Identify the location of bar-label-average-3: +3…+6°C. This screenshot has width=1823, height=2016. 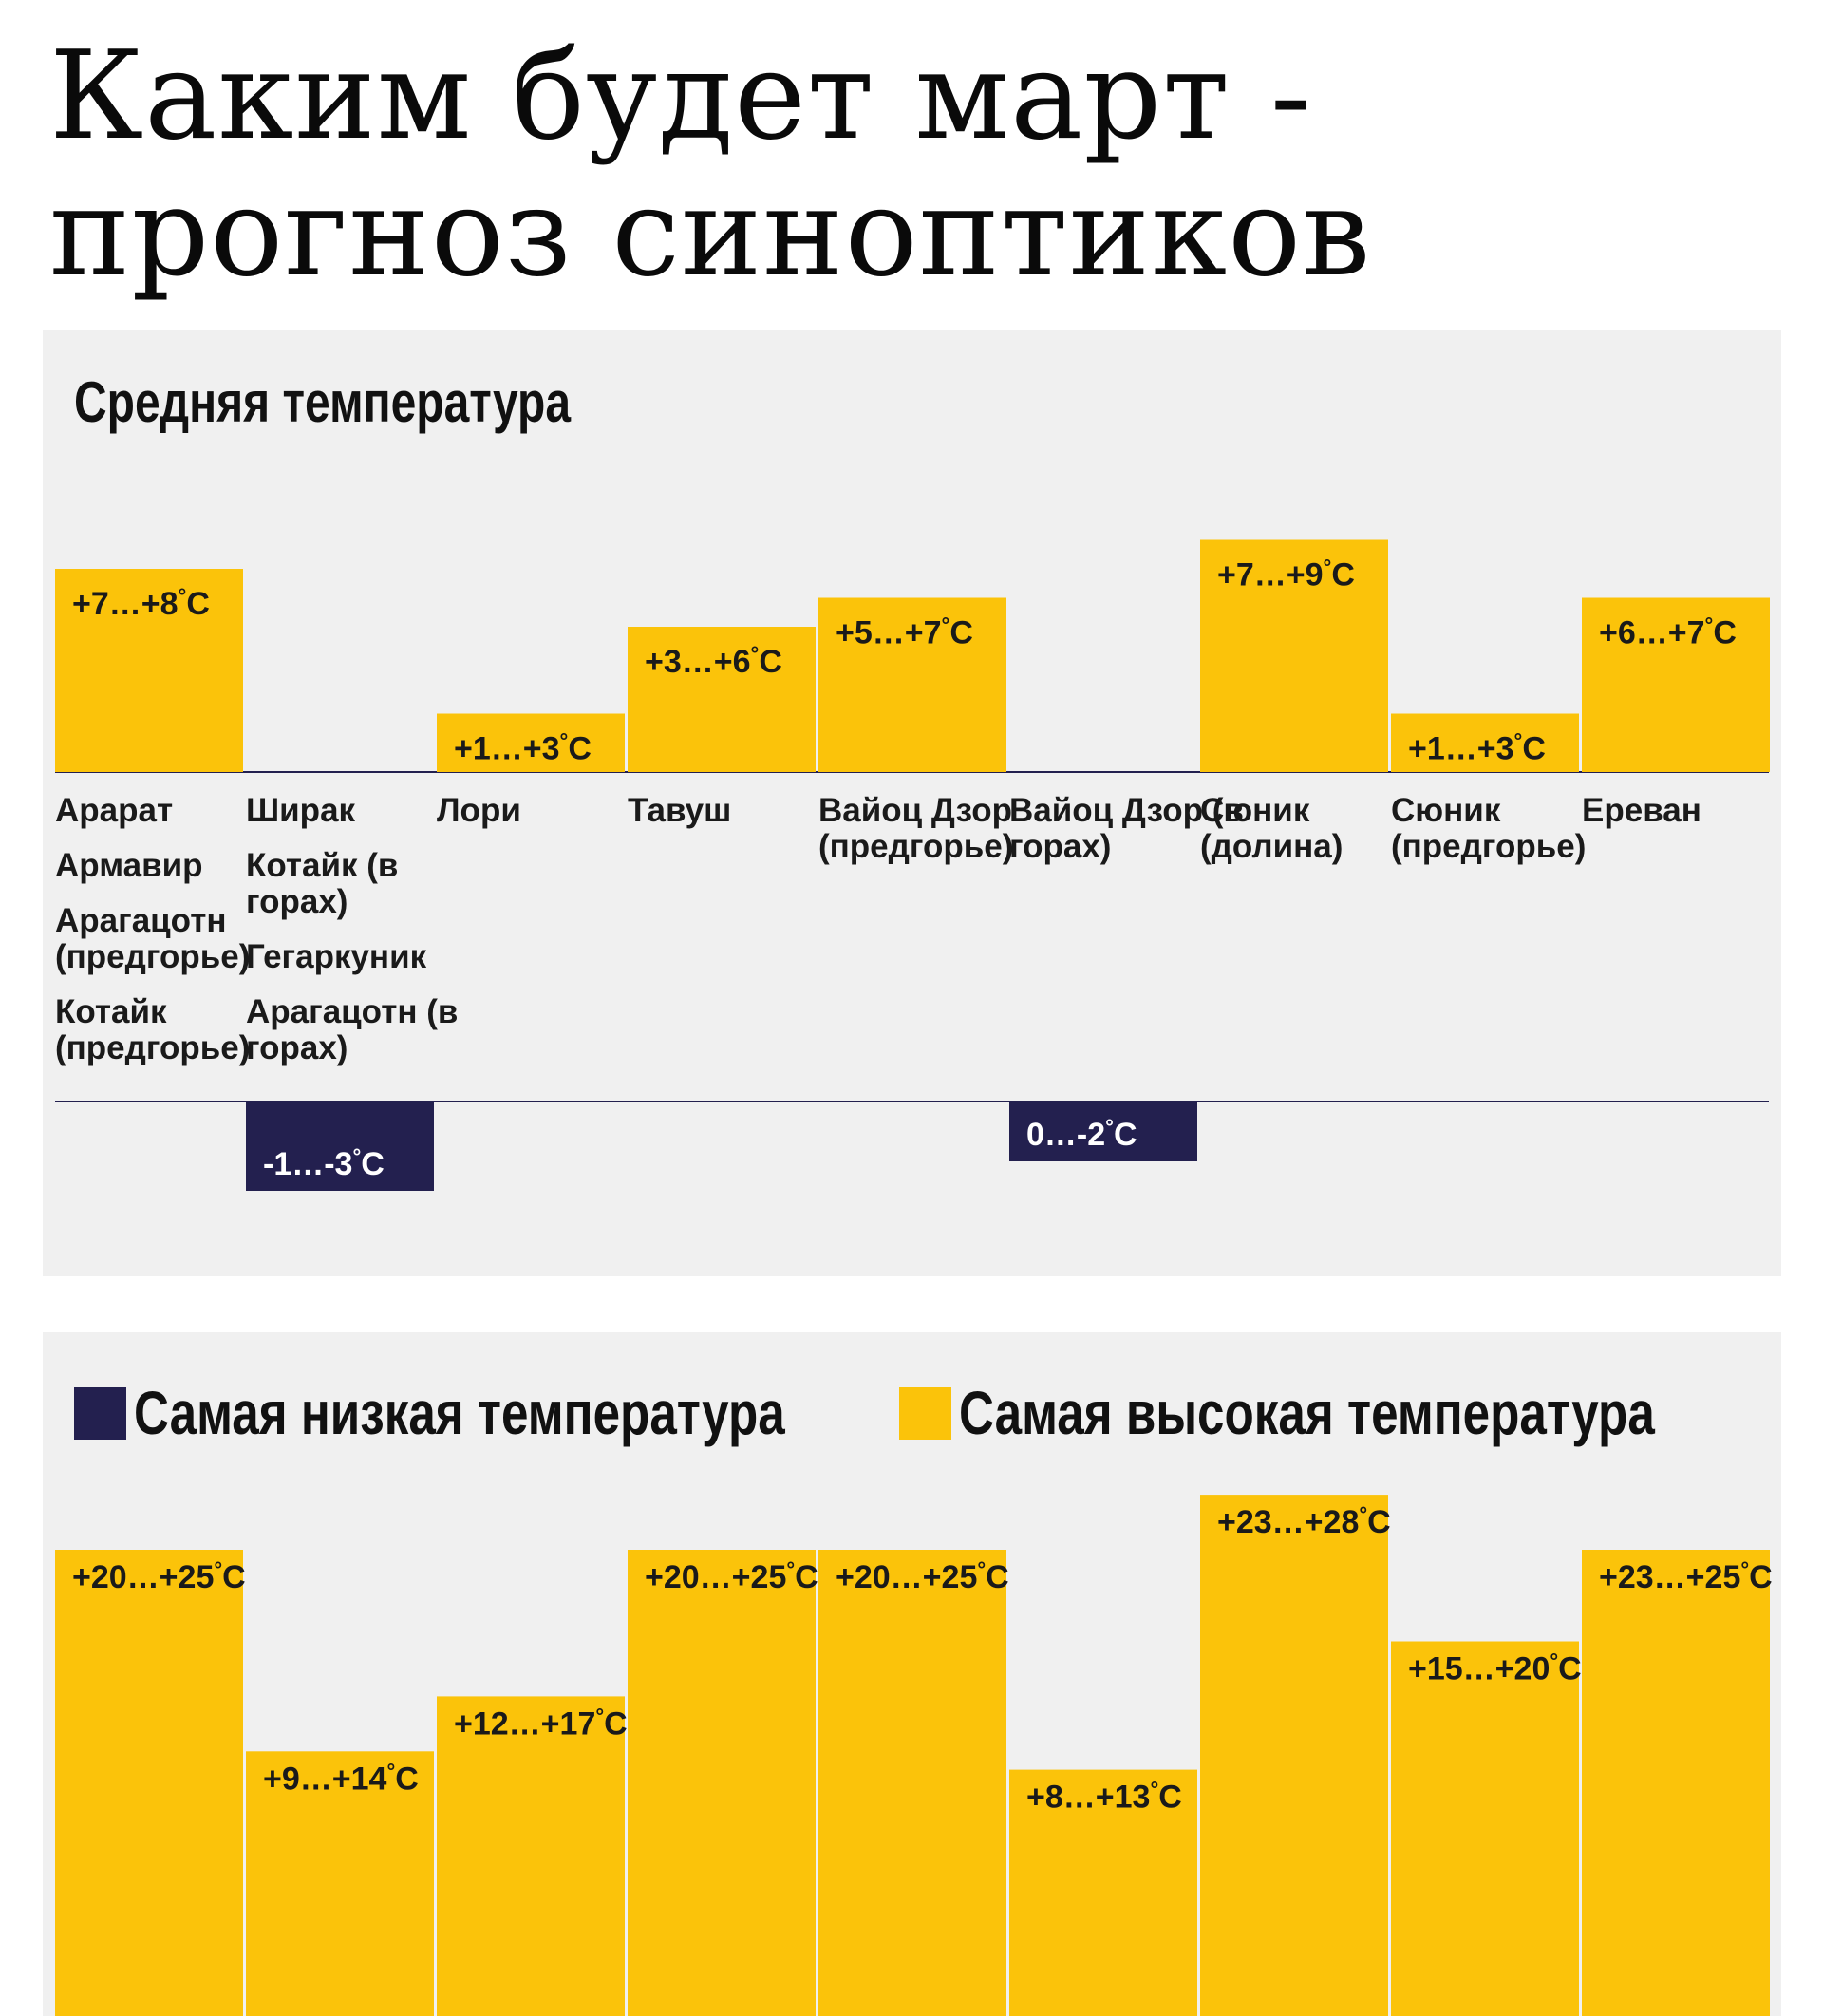
(713, 661).